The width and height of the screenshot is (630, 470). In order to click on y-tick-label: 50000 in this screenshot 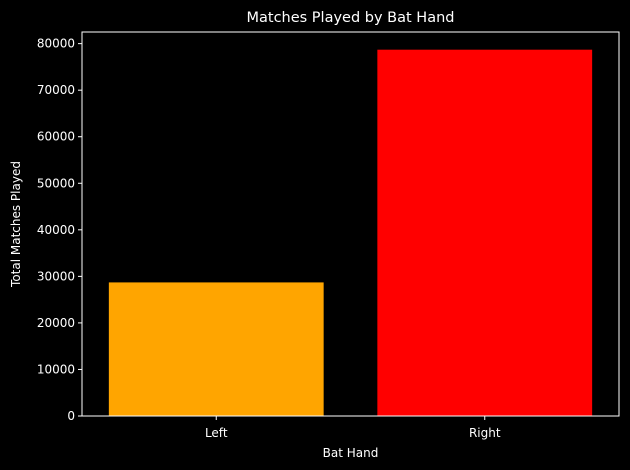, I will do `click(56, 183)`.